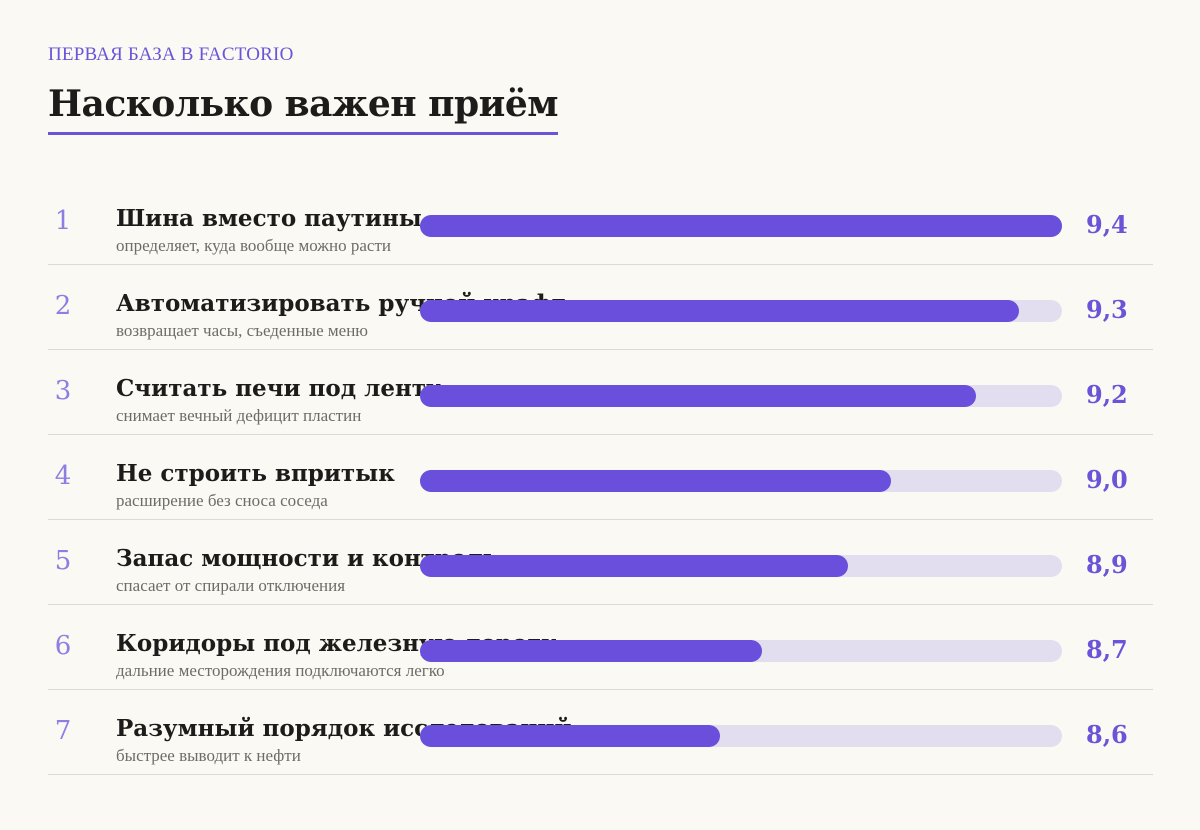 The image size is (1200, 830). What do you see at coordinates (63, 731) in the screenshot?
I see `rank-number: 7` at bounding box center [63, 731].